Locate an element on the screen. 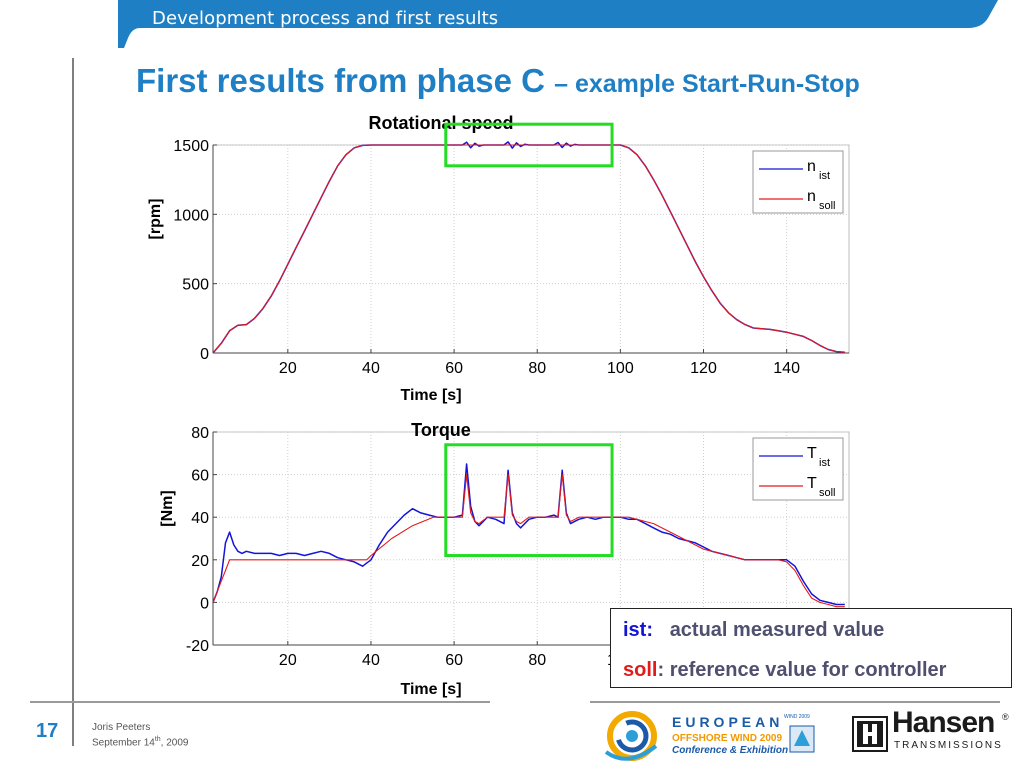 The width and height of the screenshot is (1024, 768). y-tick-label: 1500 is located at coordinates (191, 146).